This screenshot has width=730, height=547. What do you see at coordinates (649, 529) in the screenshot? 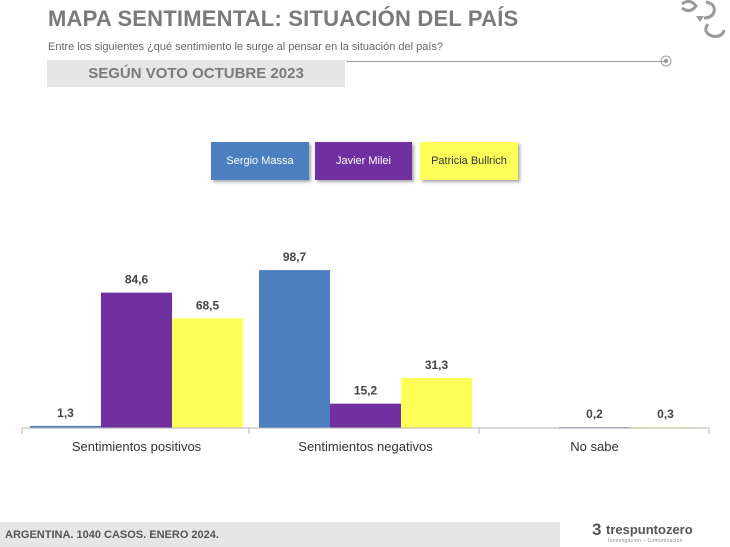
I see `brand-name: trespuntozero` at bounding box center [649, 529].